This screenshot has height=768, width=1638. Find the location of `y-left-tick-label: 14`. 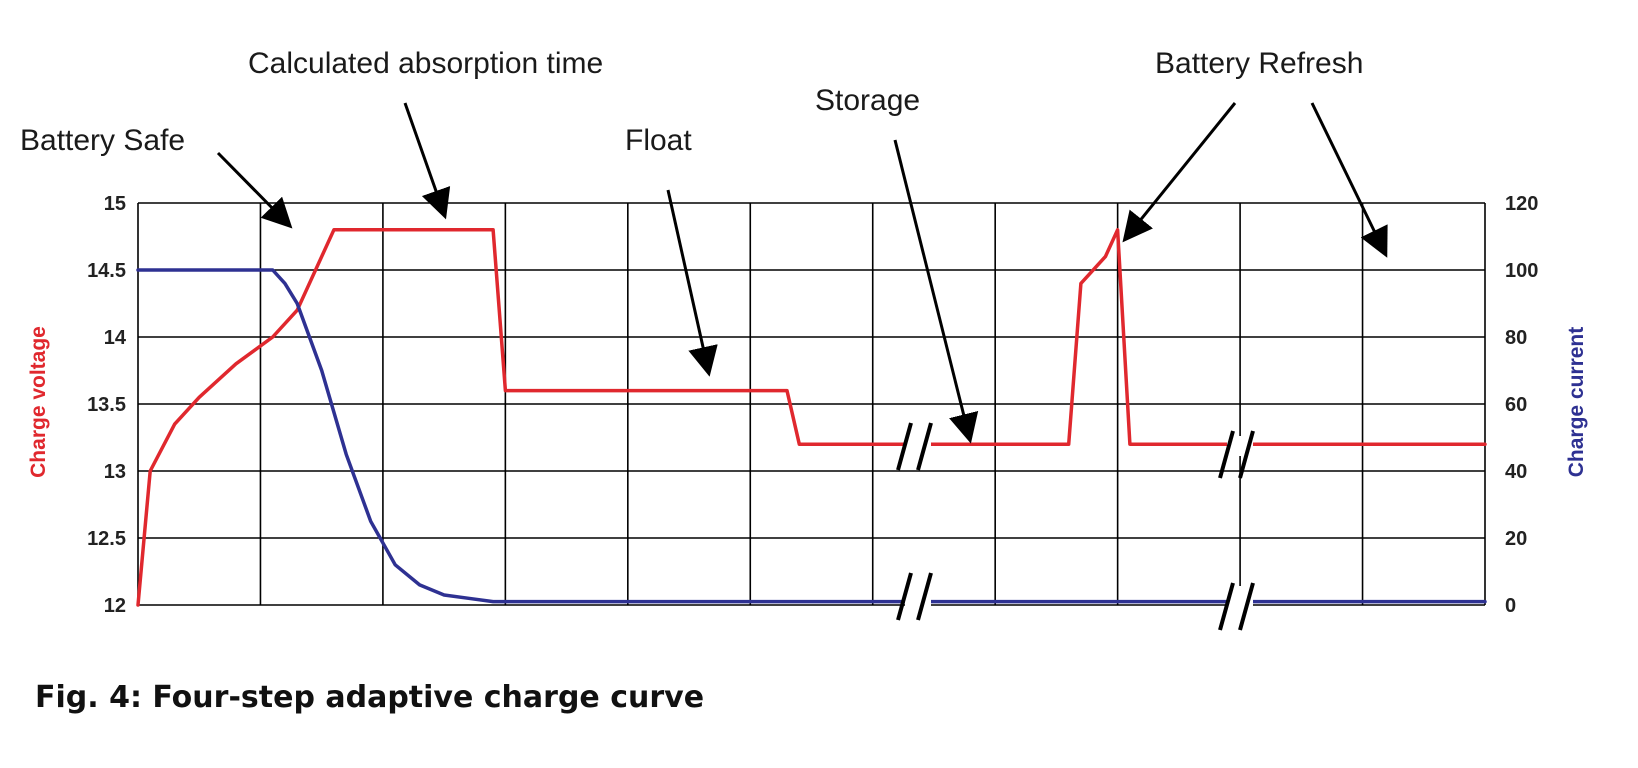

y-left-tick-label: 14 is located at coordinates (115, 338).